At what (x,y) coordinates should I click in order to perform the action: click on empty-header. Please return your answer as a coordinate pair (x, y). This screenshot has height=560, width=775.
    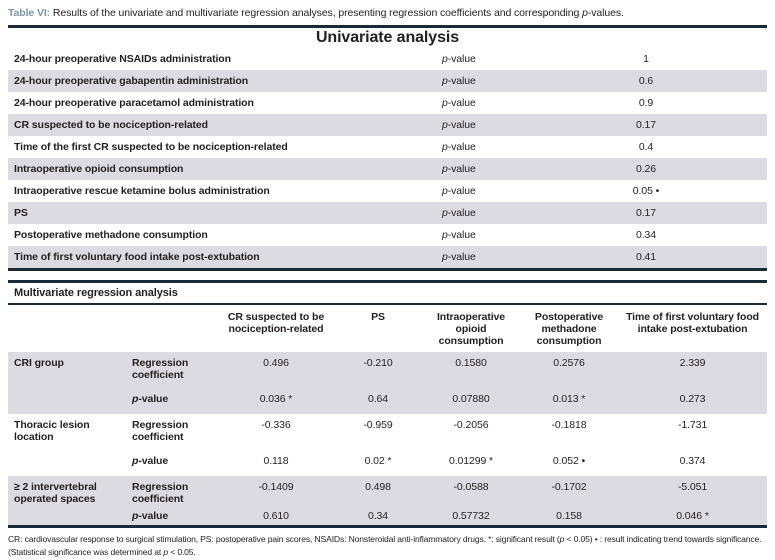
    Looking at the image, I should click on (69, 328).